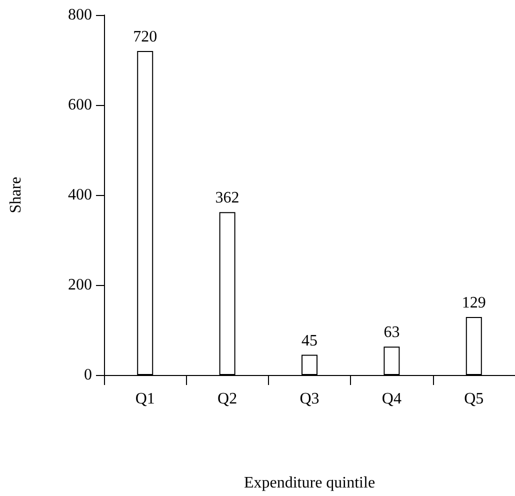 The width and height of the screenshot is (515, 496). What do you see at coordinates (80, 195) in the screenshot?
I see `y-tick-label: 400` at bounding box center [80, 195].